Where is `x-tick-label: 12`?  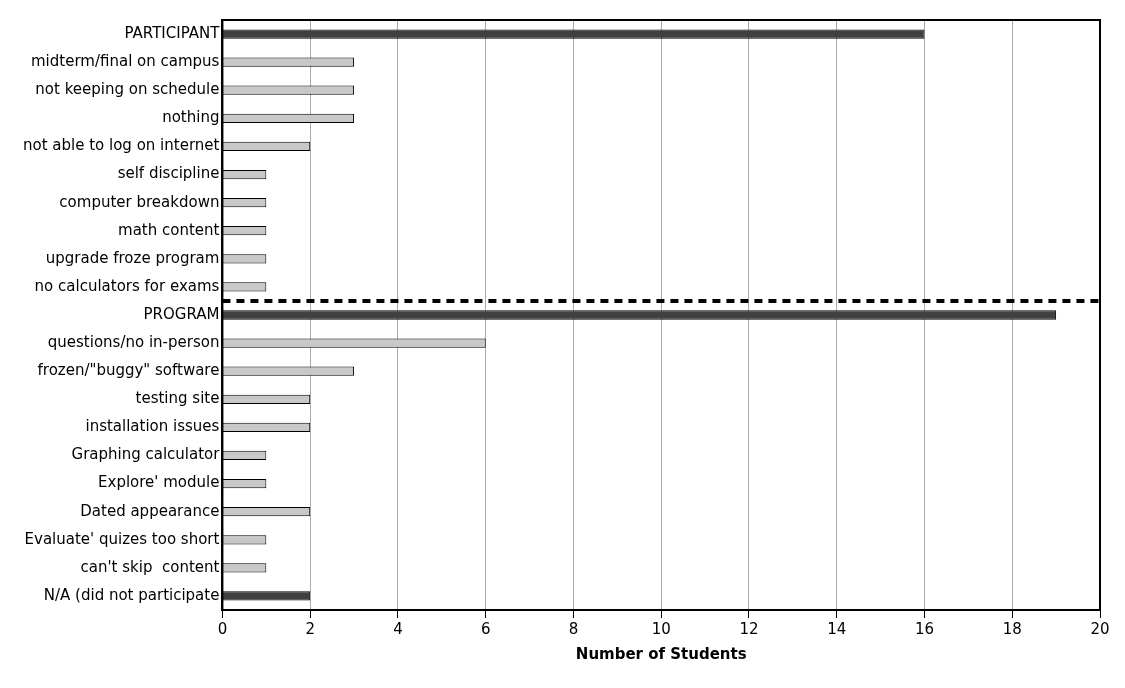
x-tick-label: 12 is located at coordinates (749, 628).